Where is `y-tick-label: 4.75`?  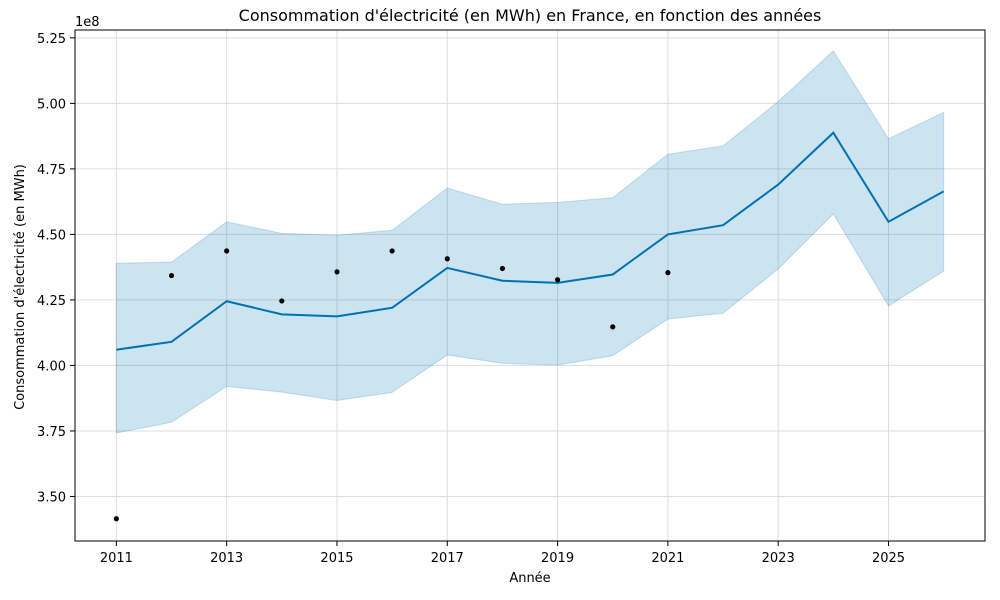 y-tick-label: 4.75 is located at coordinates (51, 170).